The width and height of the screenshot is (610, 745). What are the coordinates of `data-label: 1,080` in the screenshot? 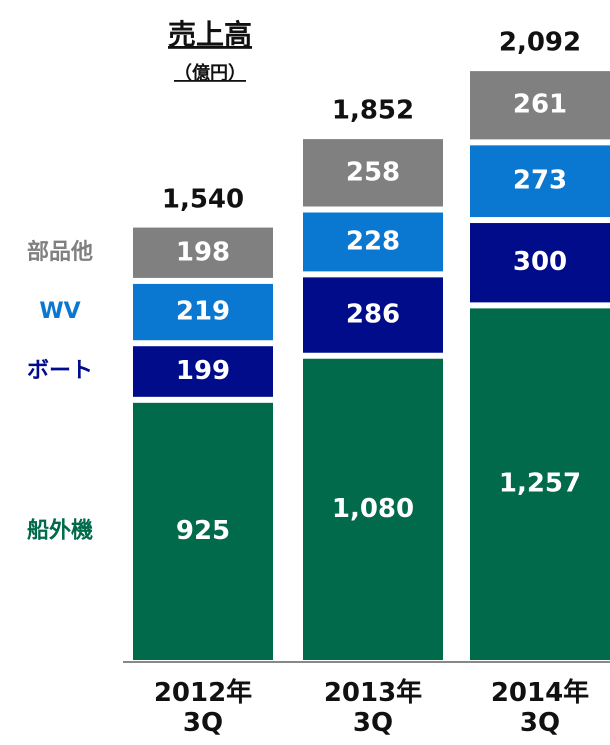 It's located at (373, 509).